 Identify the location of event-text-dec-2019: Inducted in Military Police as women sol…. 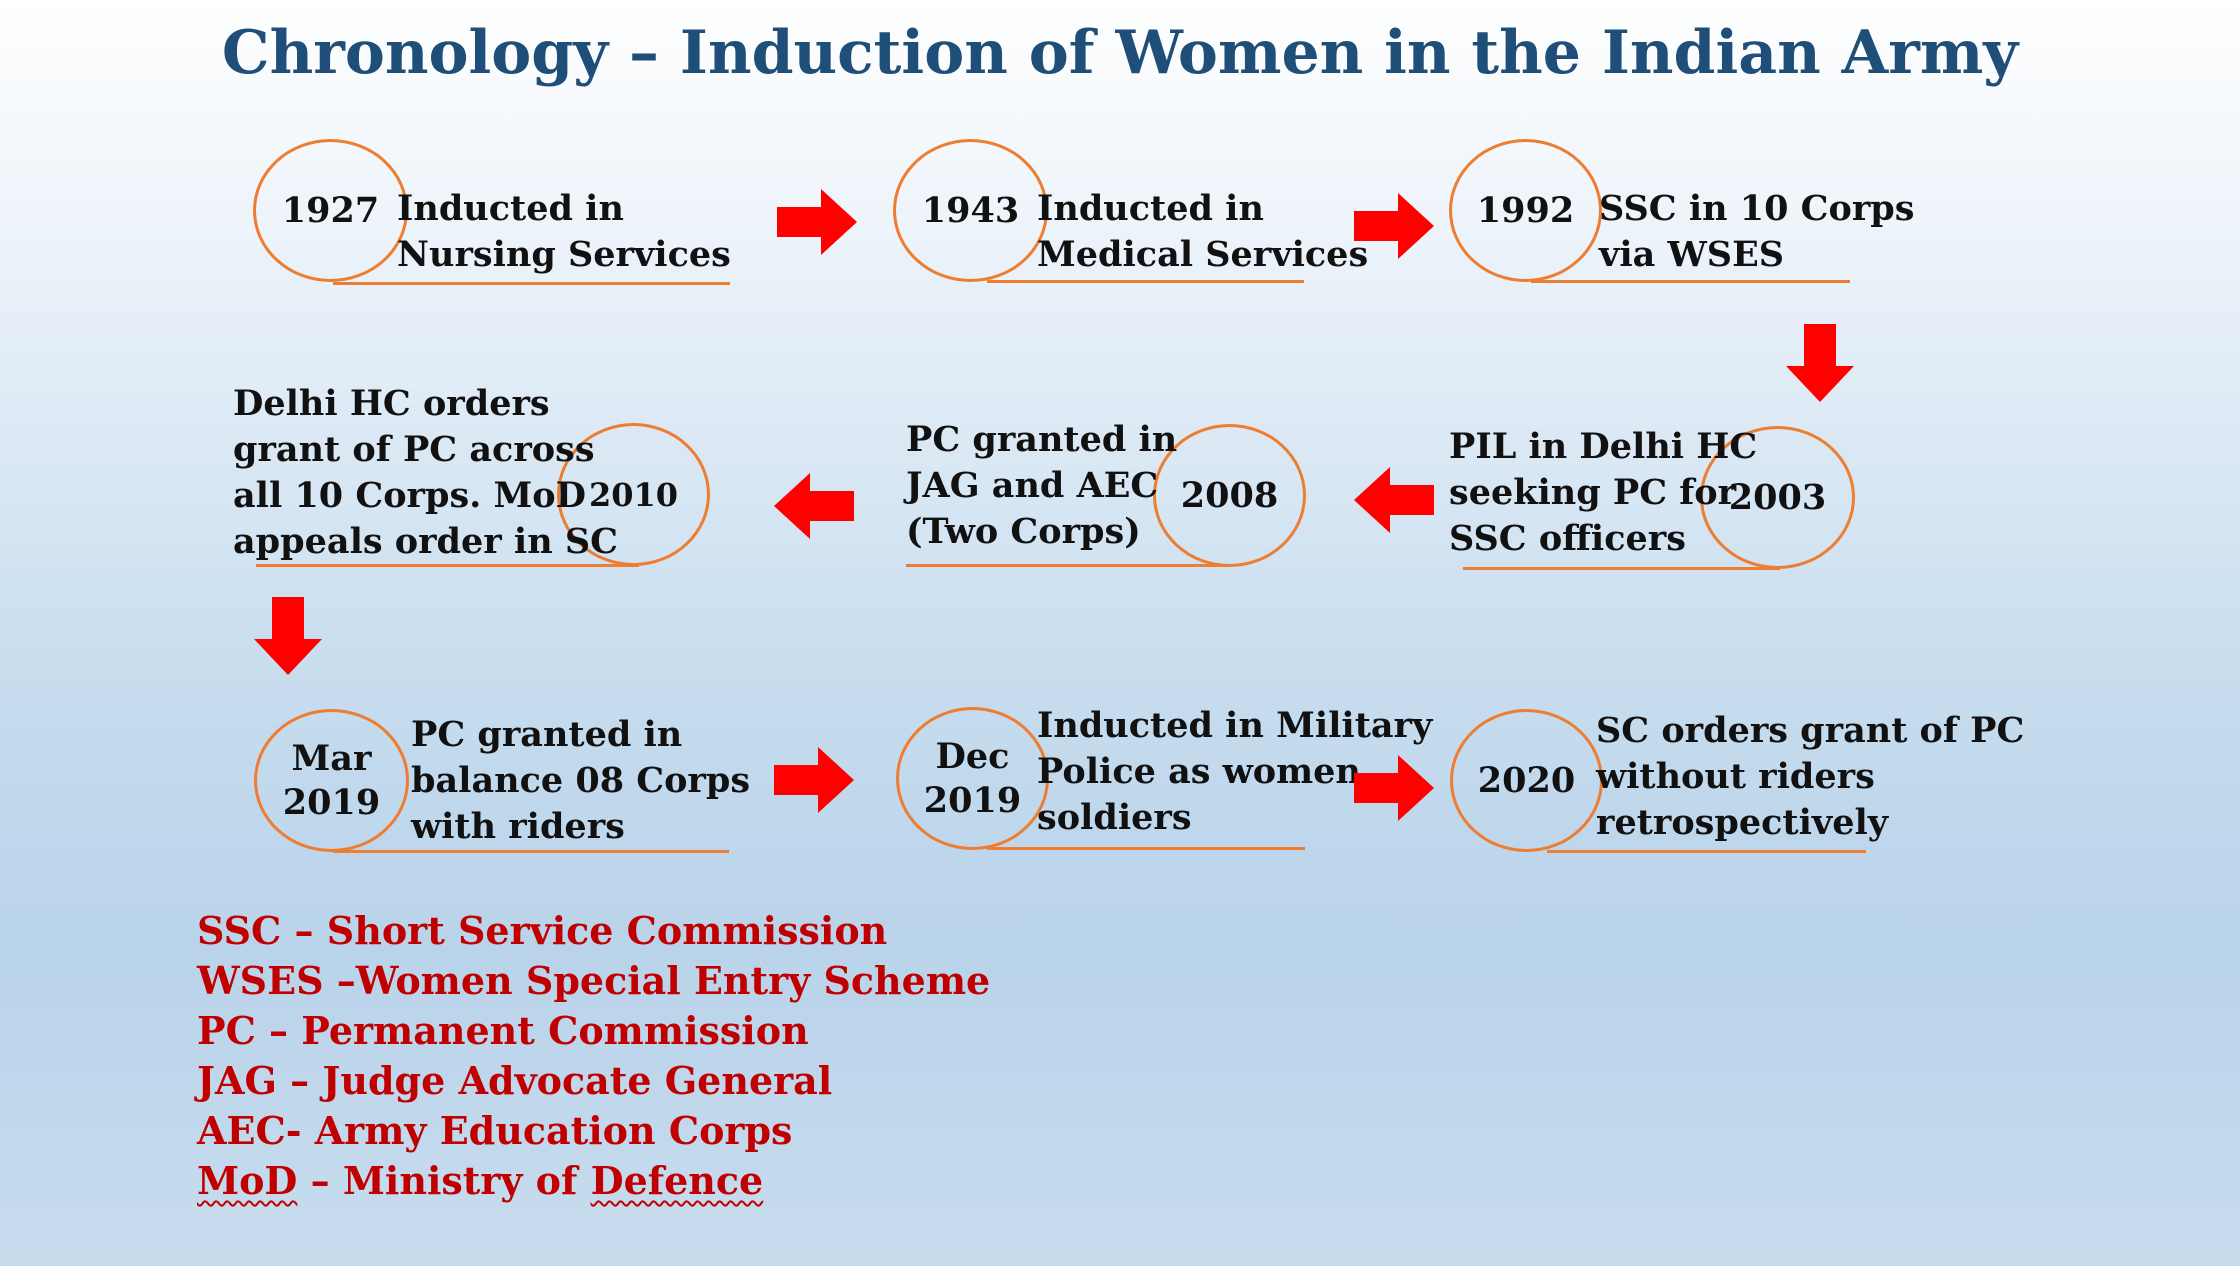
(1234, 772).